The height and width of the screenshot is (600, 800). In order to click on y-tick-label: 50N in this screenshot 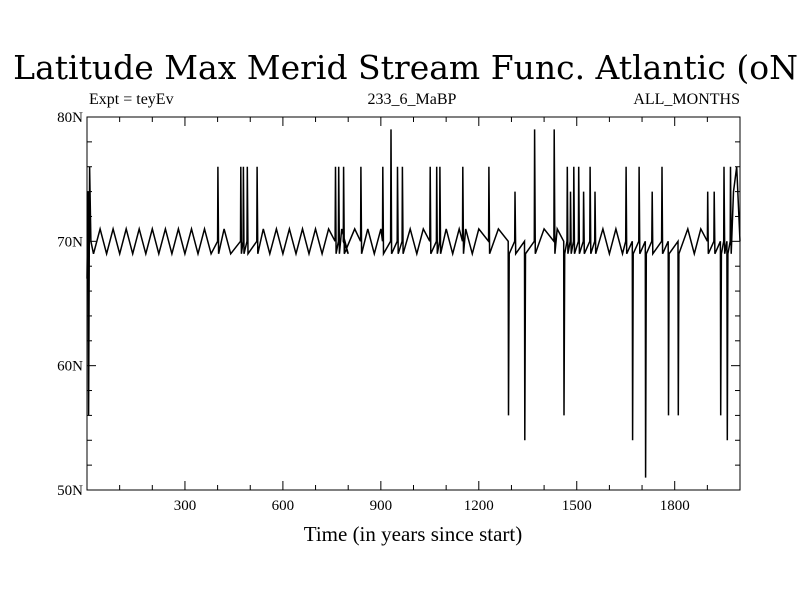, I will do `click(70, 491)`.